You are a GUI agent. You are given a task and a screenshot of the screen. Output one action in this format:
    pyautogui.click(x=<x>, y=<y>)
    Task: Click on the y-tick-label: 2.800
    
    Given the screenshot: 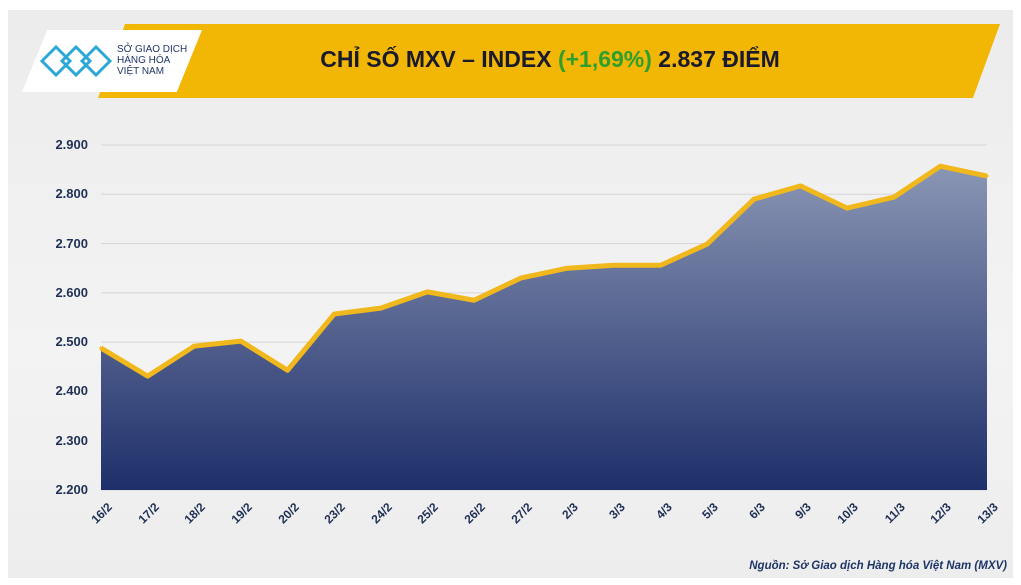 What is the action you would take?
    pyautogui.click(x=71, y=194)
    